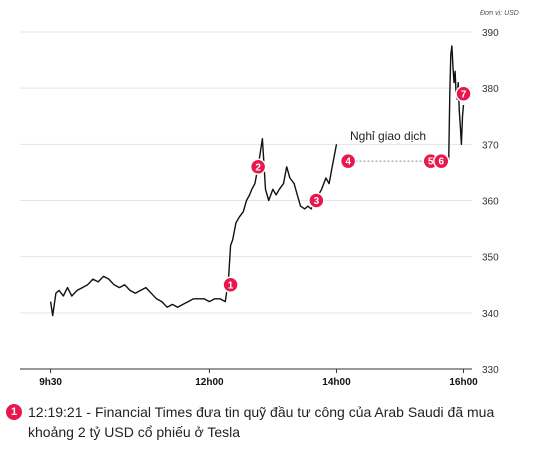 The width and height of the screenshot is (534, 462). Describe the element at coordinates (258, 378) in the screenshot. I see `x-axis: 9h30 12h00 14h00 16h00` at that location.